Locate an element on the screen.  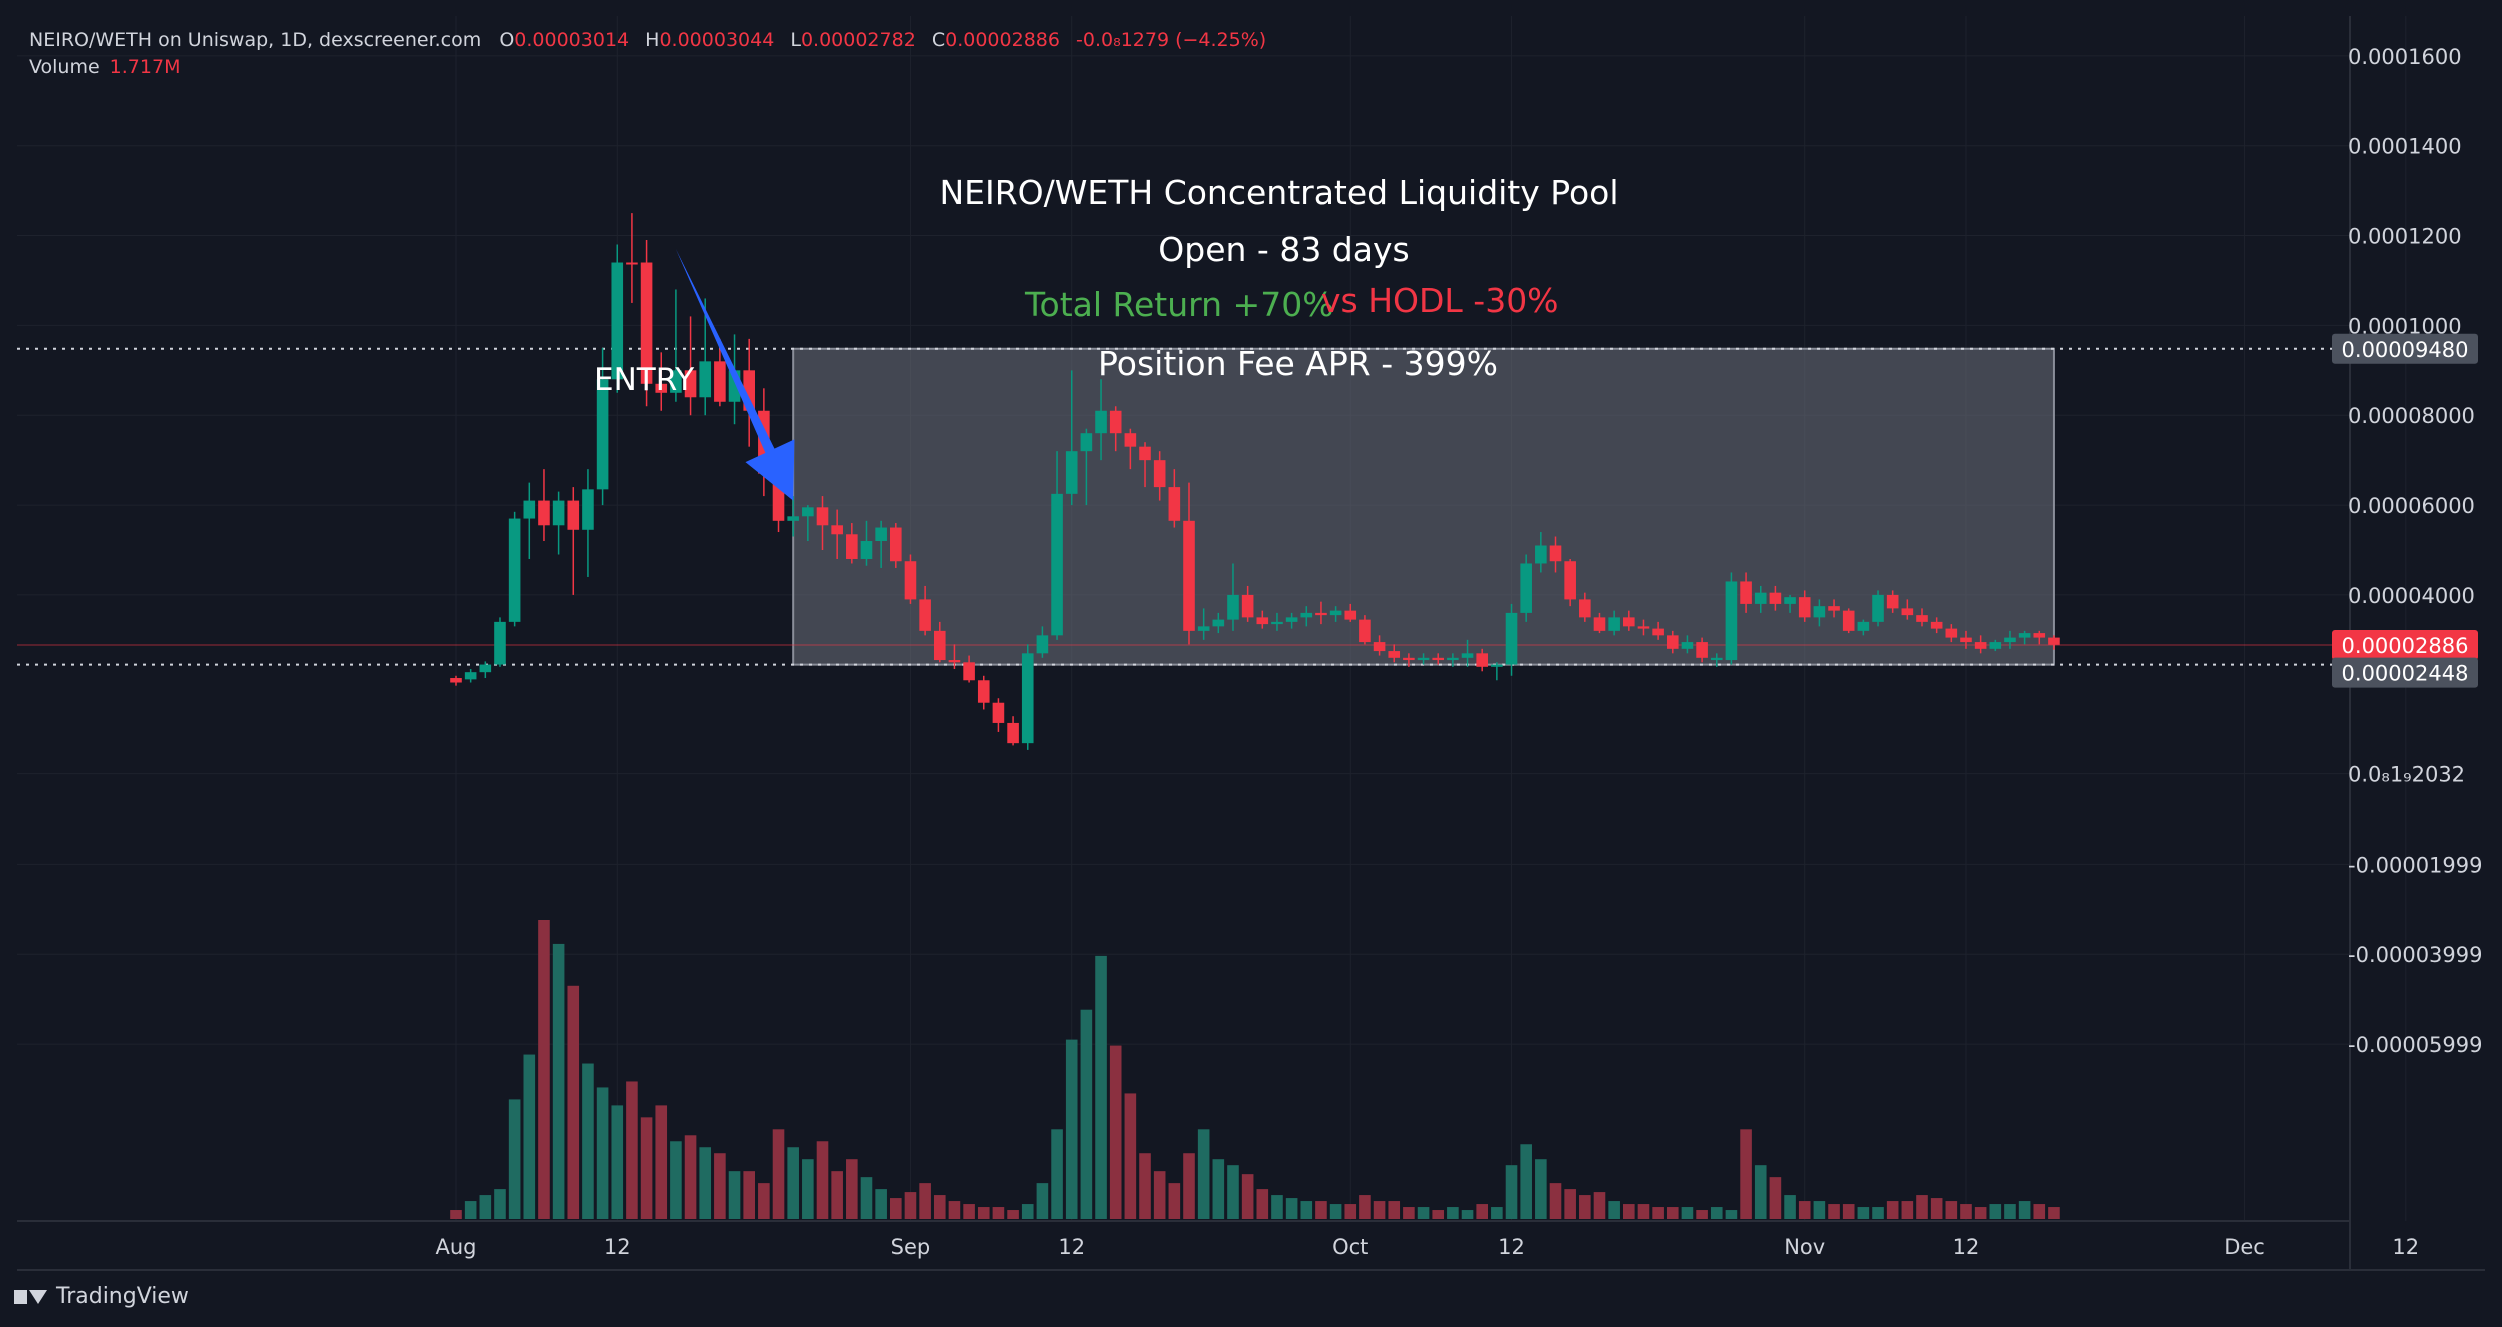
range-bottom-tag-label: 0.00002448 is located at coordinates (2405, 674).